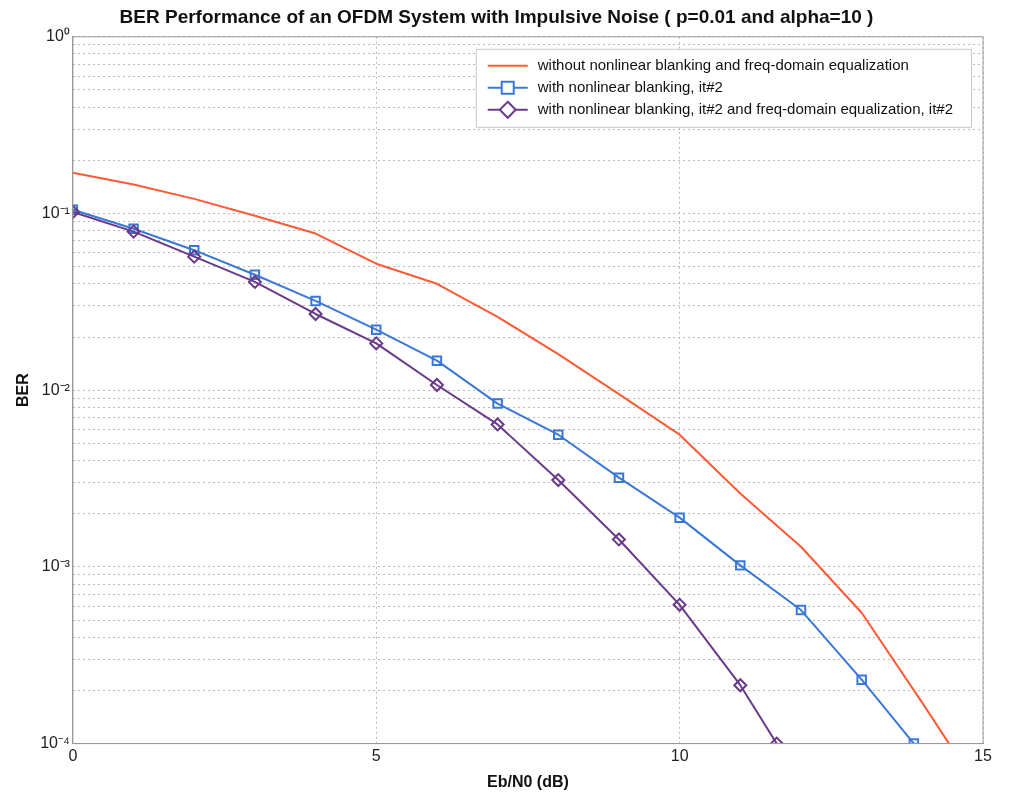  Describe the element at coordinates (376, 755) in the screenshot. I see `x-tick-label: 5` at that location.